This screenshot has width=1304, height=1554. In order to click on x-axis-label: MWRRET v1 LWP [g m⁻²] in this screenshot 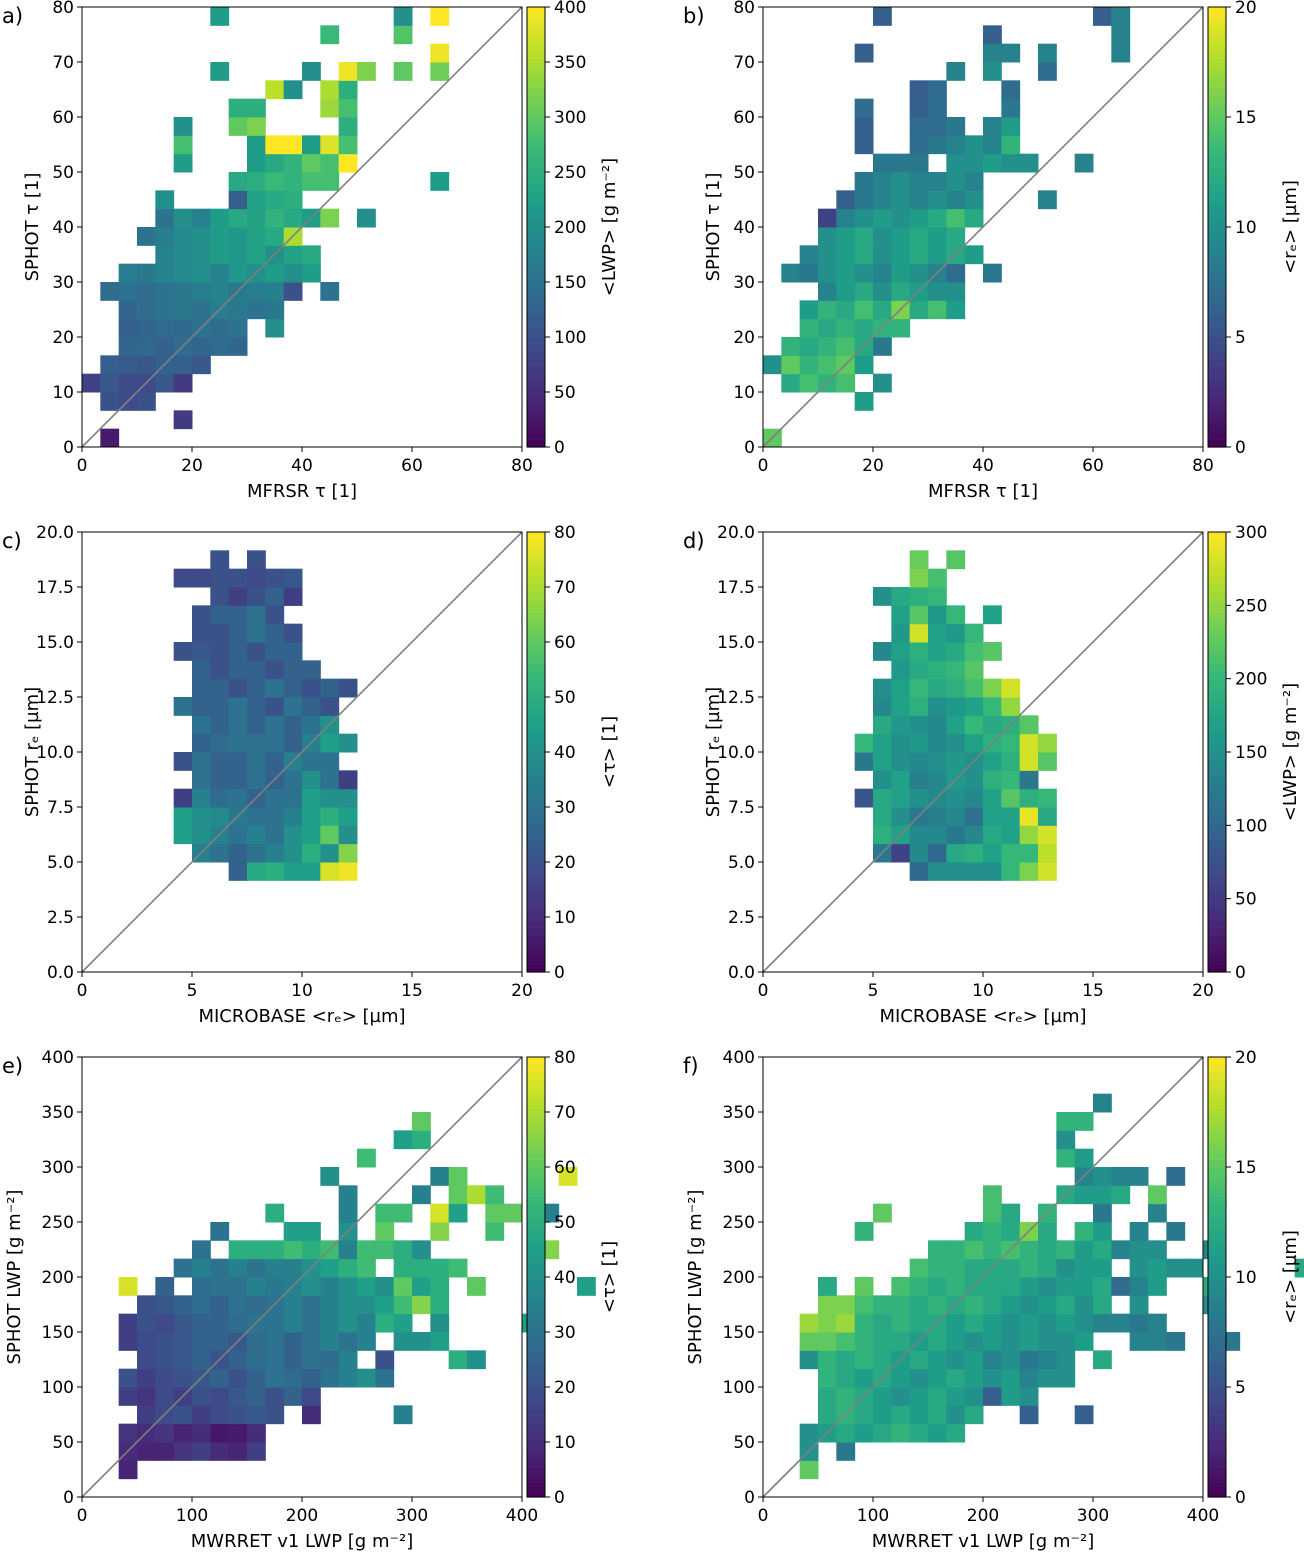, I will do `click(302, 1541)`.